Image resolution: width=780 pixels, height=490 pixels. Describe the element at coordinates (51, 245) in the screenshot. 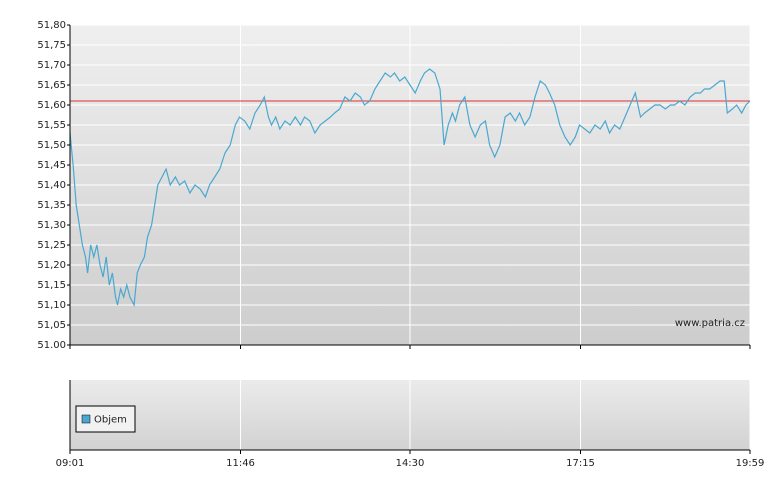

I see `y-tick-label: 51,25` at that location.